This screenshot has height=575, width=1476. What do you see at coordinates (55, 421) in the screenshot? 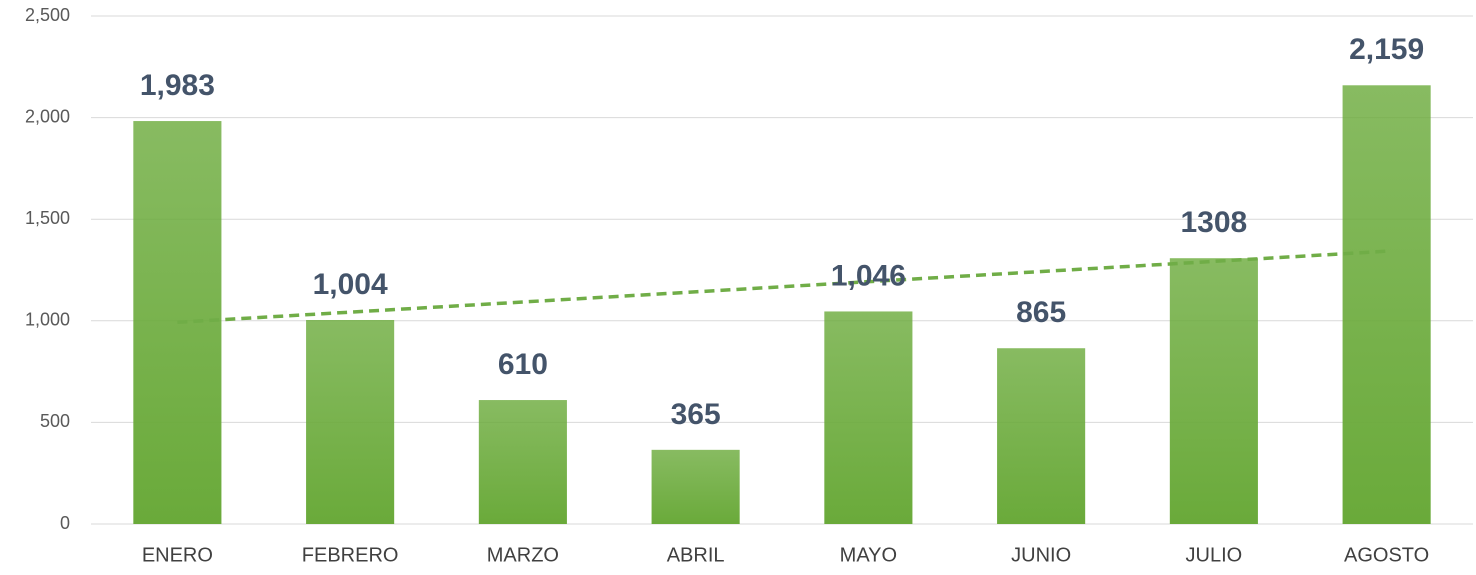
I see `y-tick-label: 500` at bounding box center [55, 421].